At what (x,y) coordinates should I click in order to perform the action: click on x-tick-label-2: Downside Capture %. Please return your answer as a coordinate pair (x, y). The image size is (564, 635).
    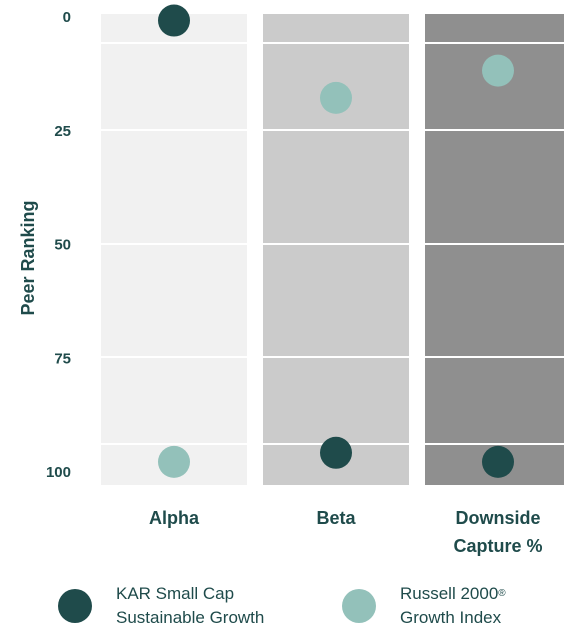
    Looking at the image, I should click on (497, 532).